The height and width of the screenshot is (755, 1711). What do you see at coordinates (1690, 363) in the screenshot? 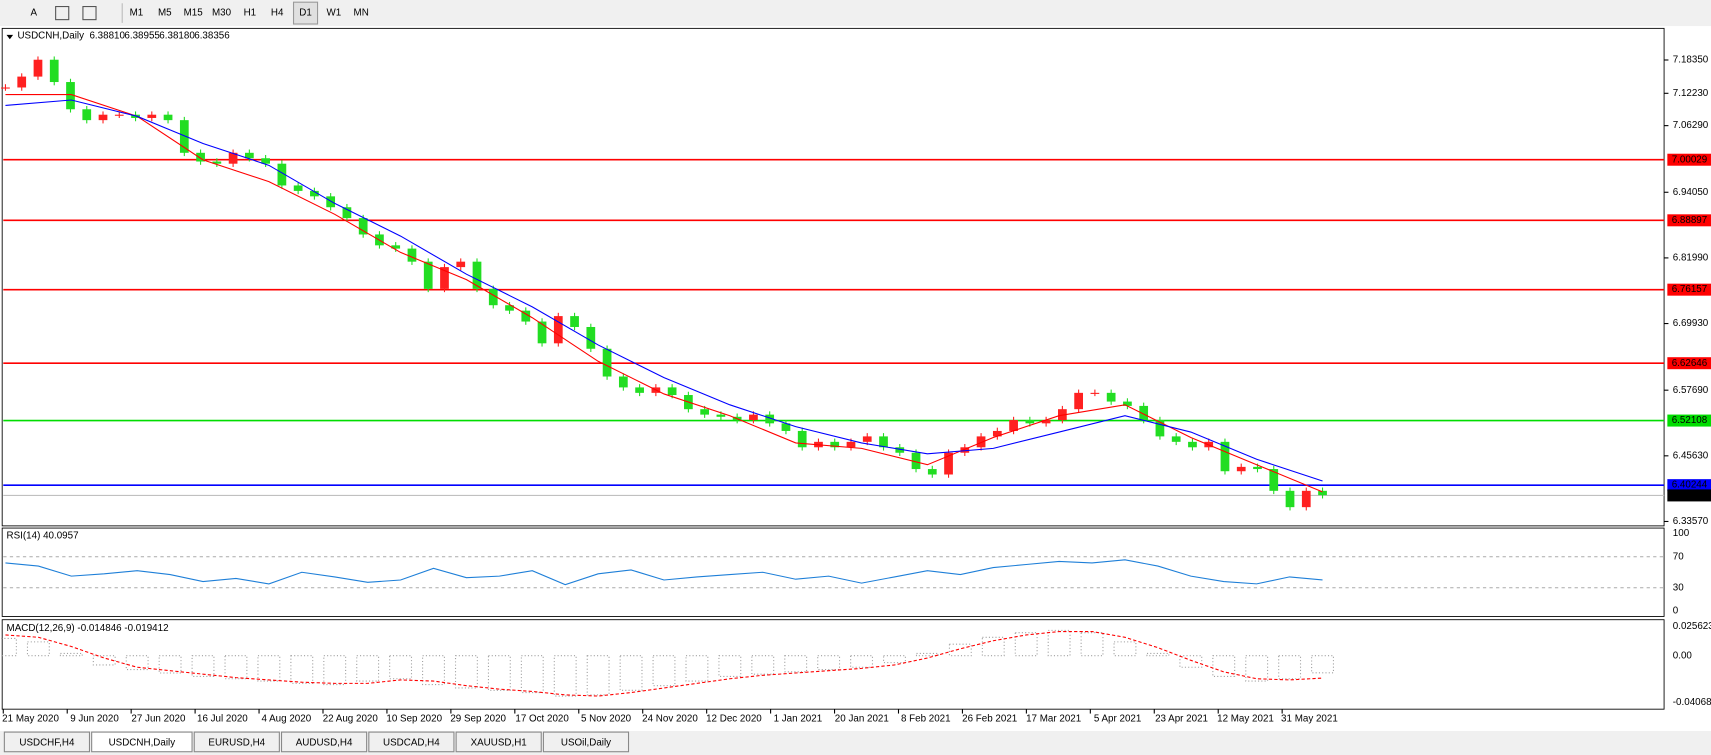
I see `level-label: 6.62646` at bounding box center [1690, 363].